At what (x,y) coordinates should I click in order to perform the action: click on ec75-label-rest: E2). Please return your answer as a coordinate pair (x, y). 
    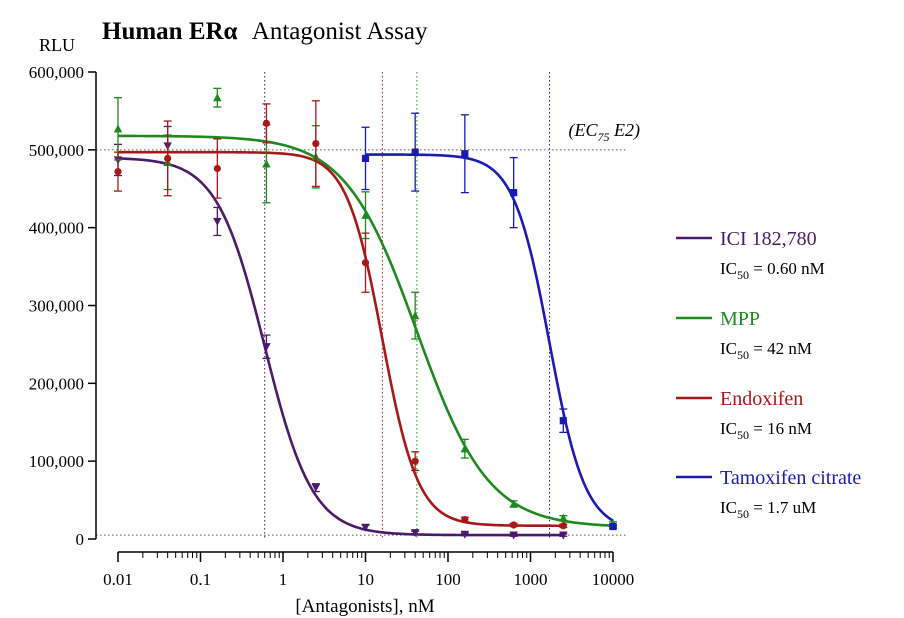
    Looking at the image, I should click on (625, 130).